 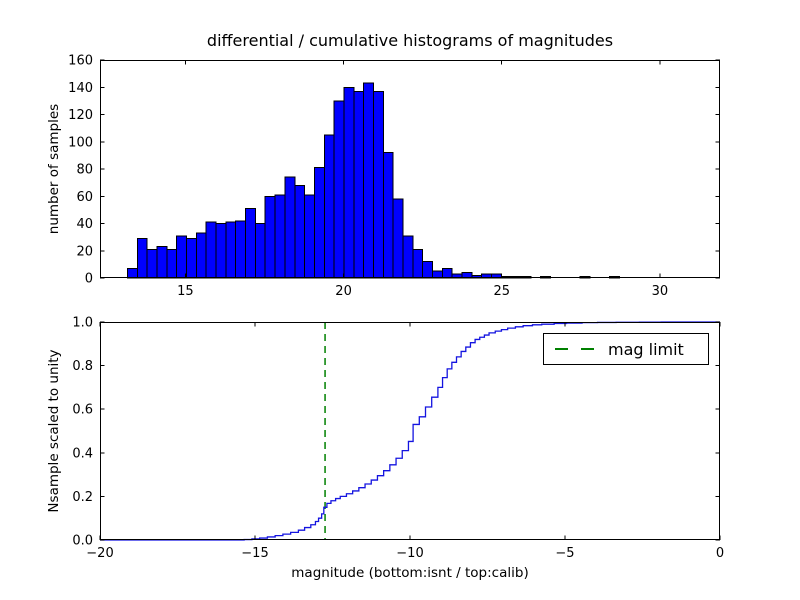 What do you see at coordinates (660, 291) in the screenshot?
I see `x-tick-label: 30` at bounding box center [660, 291].